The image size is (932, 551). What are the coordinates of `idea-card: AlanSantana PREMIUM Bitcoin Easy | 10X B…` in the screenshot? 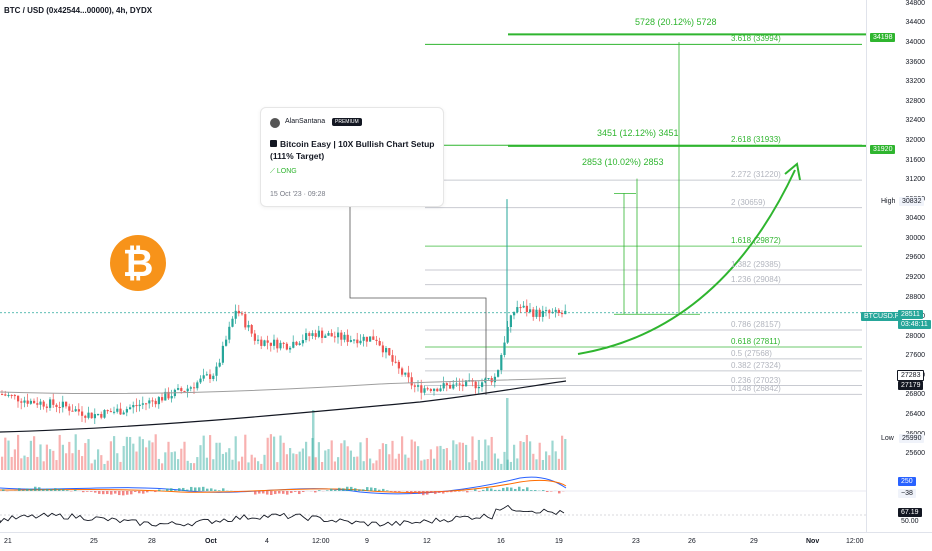 It's located at (352, 157).